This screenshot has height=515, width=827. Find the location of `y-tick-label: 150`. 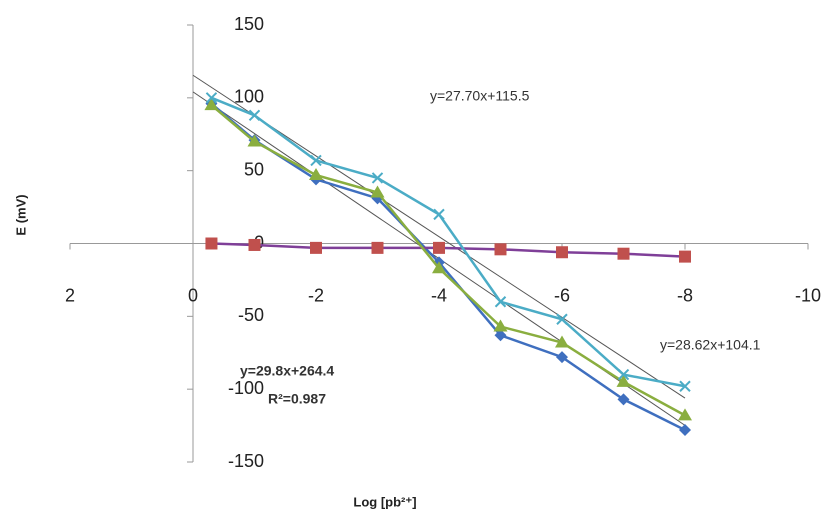

y-tick-label: 150 is located at coordinates (249, 24).